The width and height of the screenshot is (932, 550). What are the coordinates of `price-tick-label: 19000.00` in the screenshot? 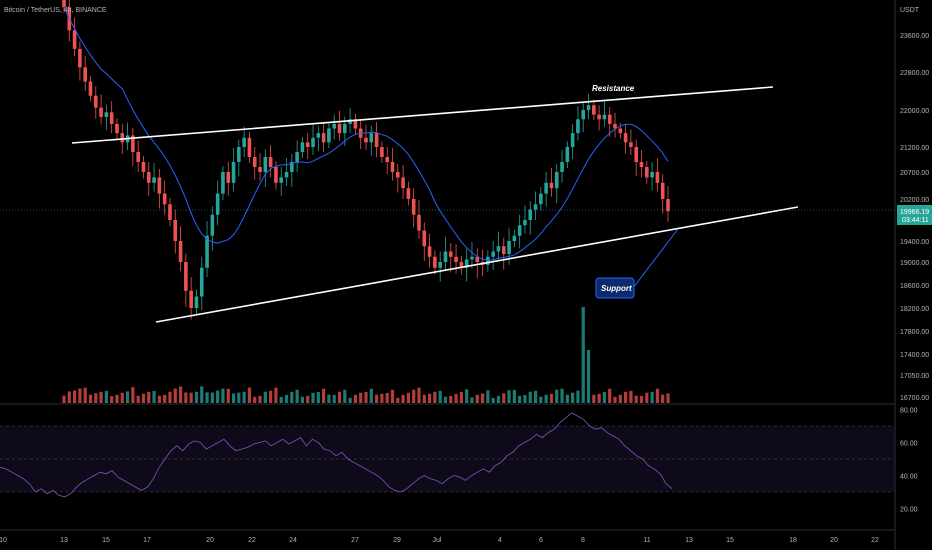 It's located at (914, 263).